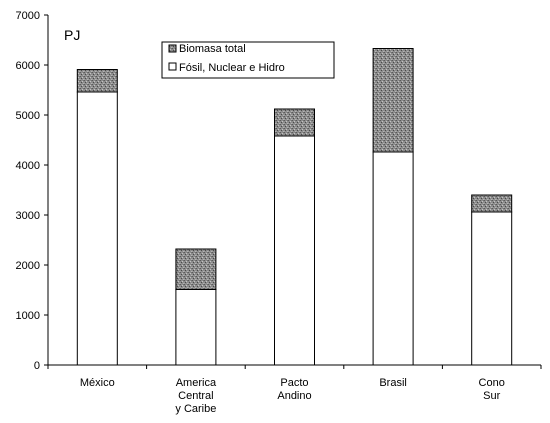 This screenshot has height=423, width=550. What do you see at coordinates (28, 16) in the screenshot?
I see `y-tick-label: 7000` at bounding box center [28, 16].